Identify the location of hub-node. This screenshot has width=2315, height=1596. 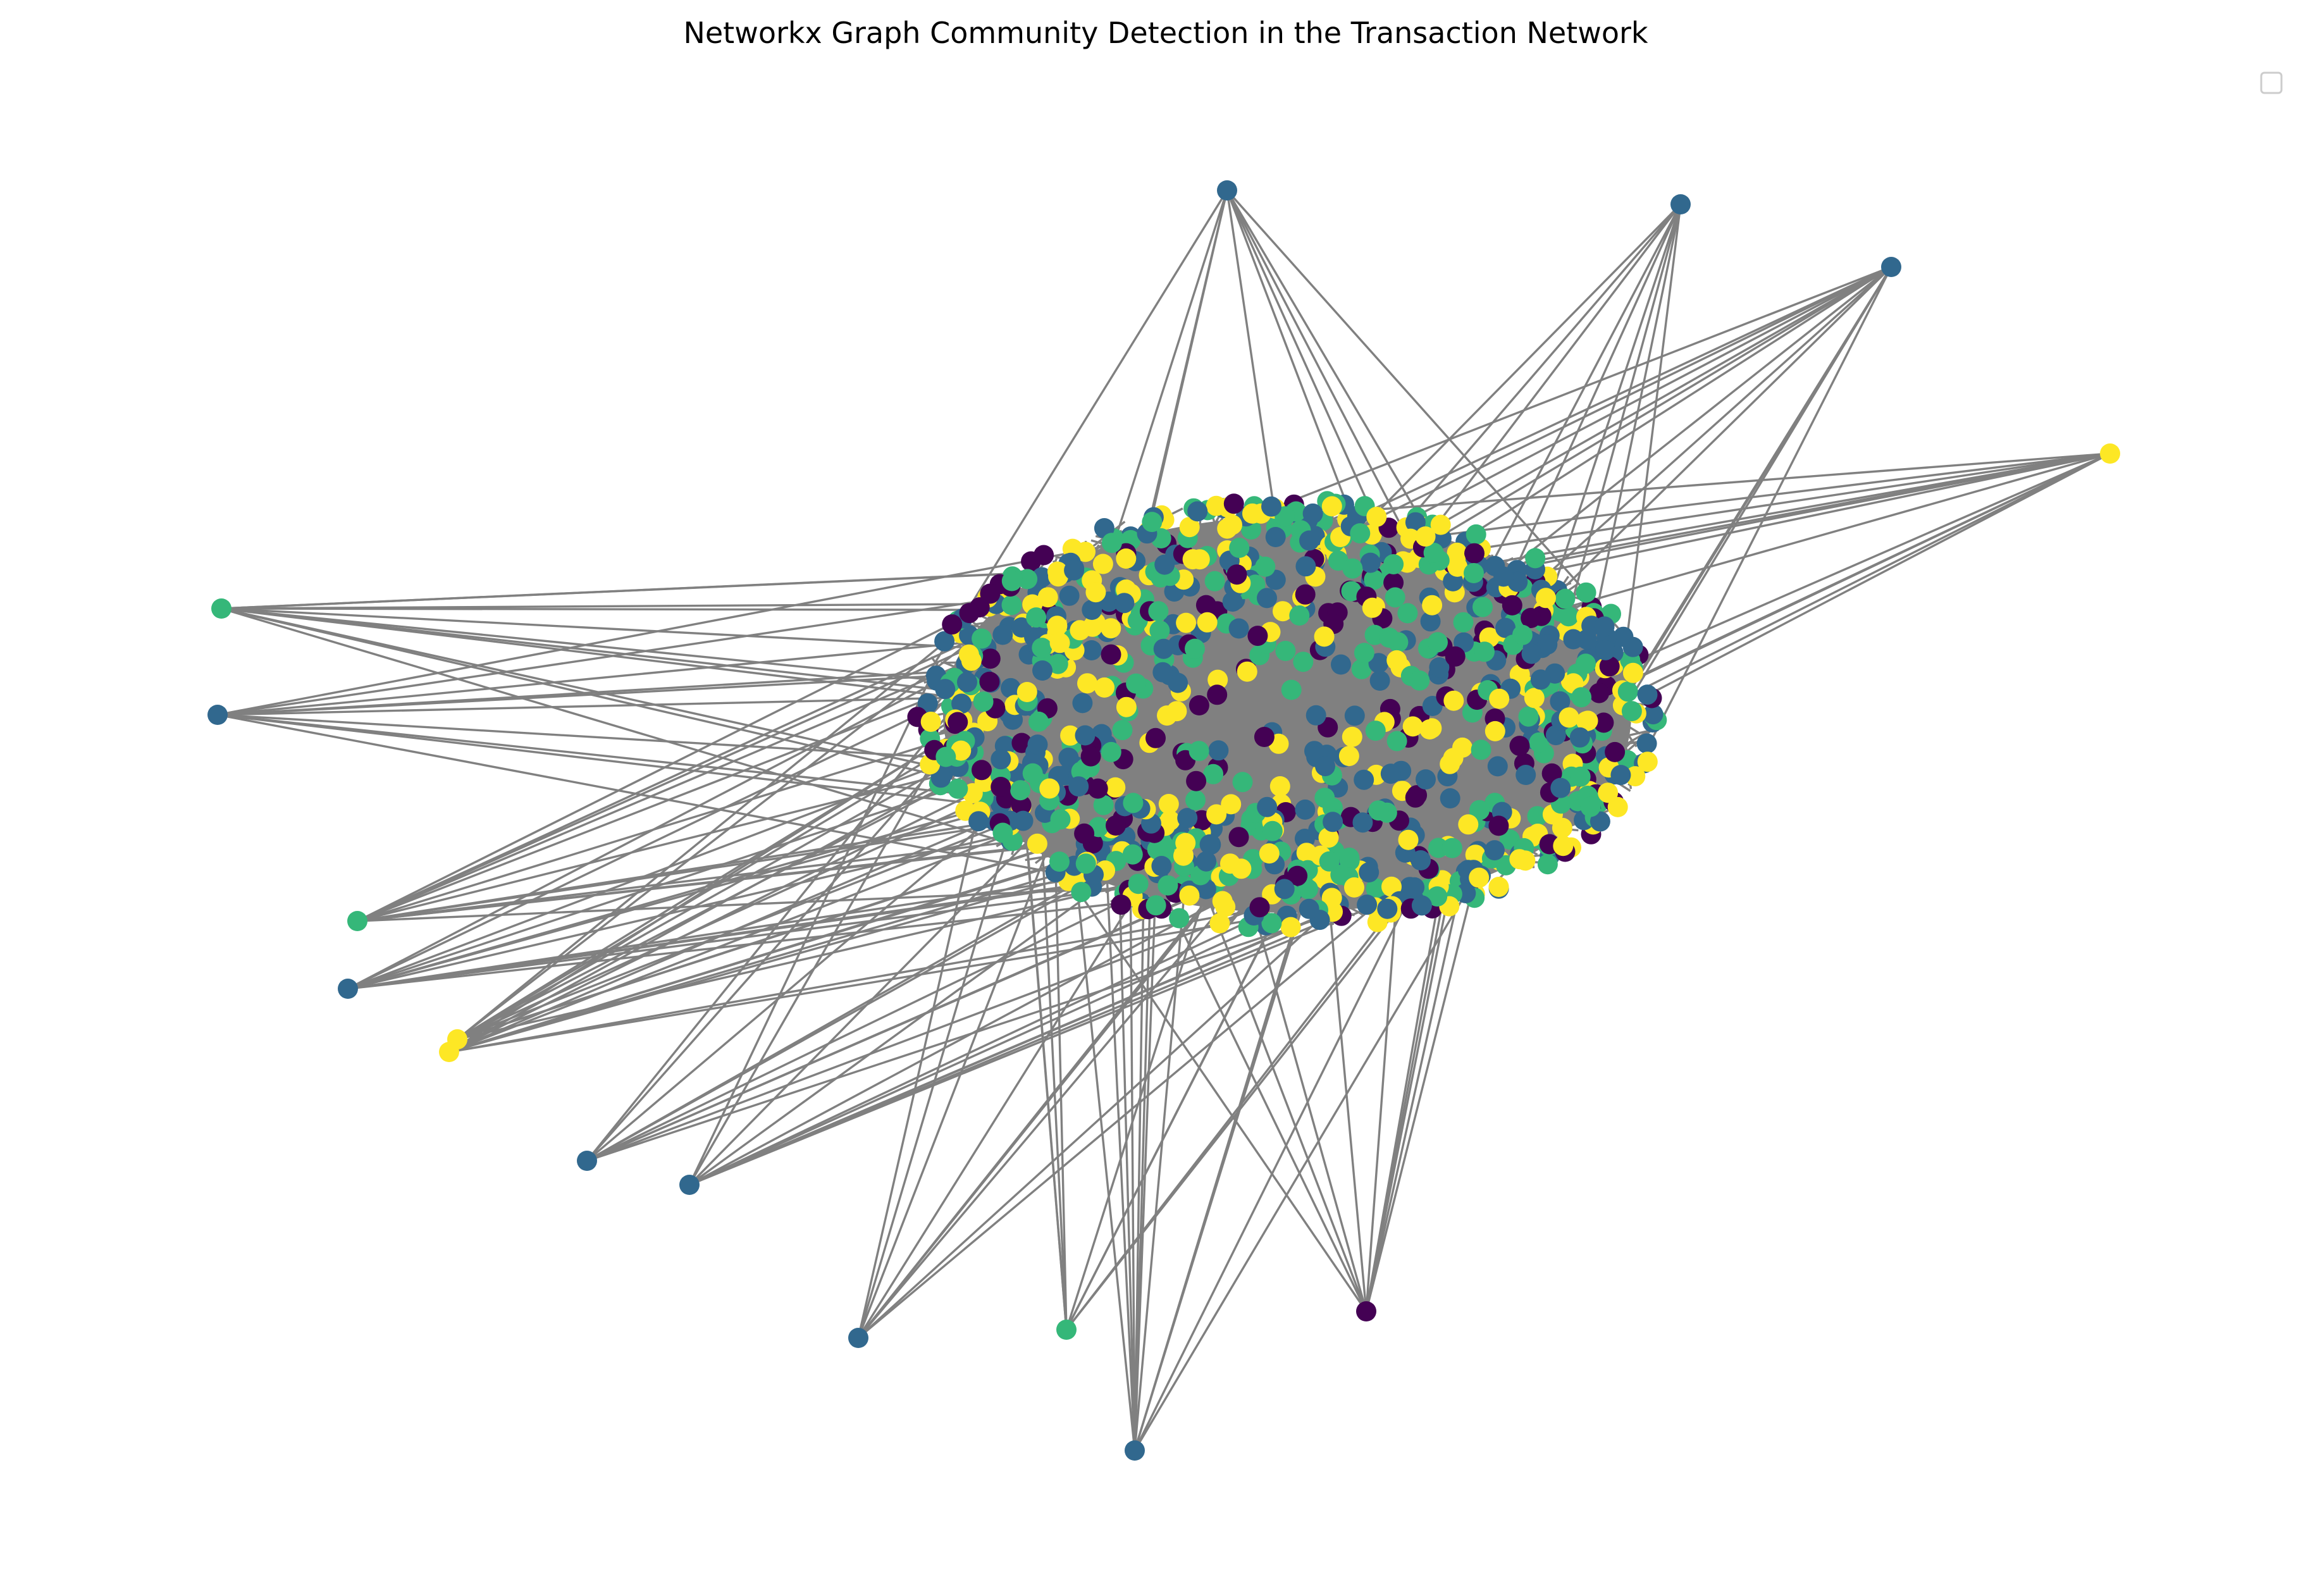
(1680, 204).